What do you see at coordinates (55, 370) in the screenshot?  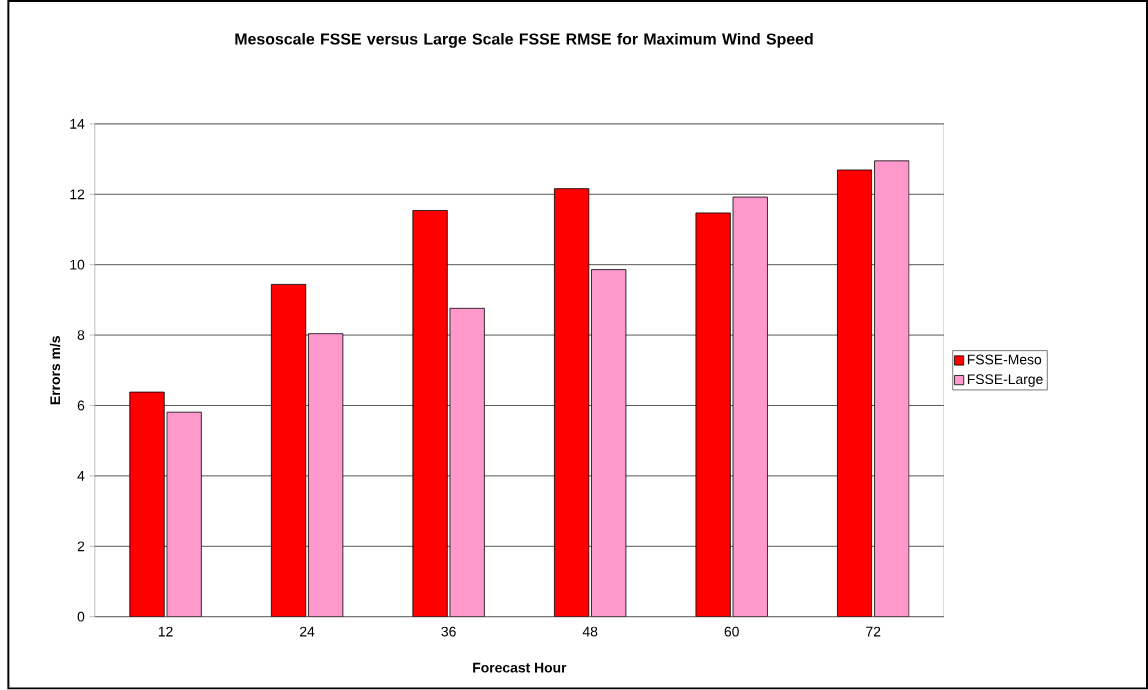 I see `y-axis-title: Errors m/s` at bounding box center [55, 370].